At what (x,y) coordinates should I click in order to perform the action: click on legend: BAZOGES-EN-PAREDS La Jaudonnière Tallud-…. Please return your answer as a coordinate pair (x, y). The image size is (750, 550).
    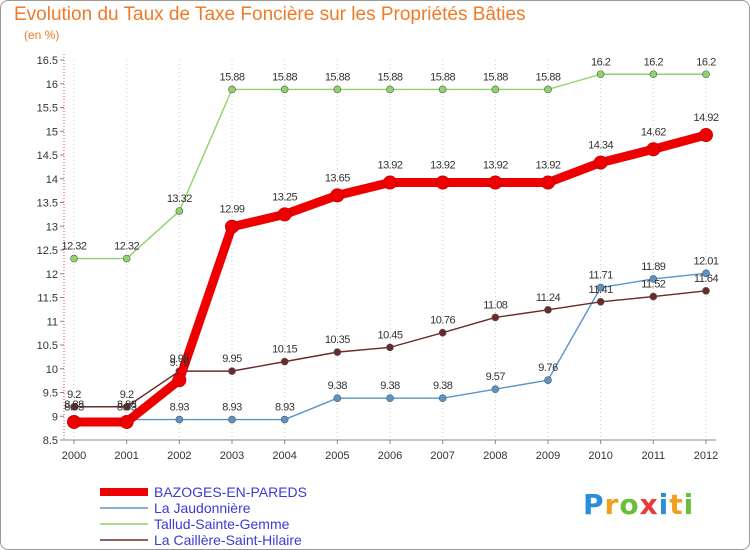
    Looking at the image, I should click on (260, 516).